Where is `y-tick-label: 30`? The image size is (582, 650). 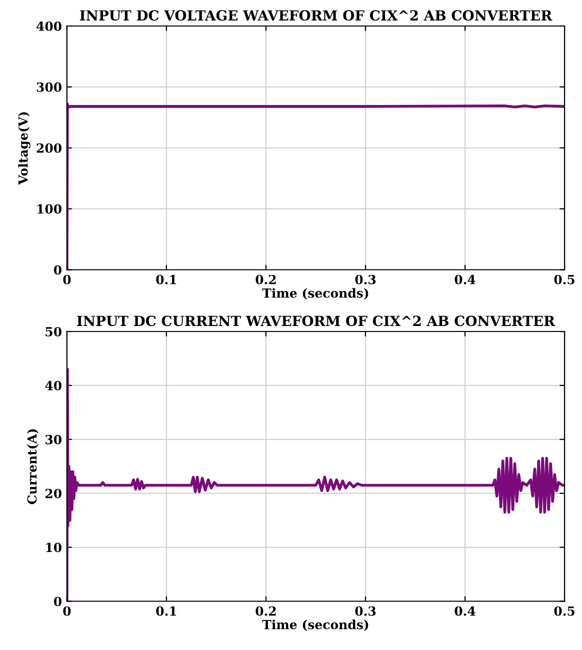
y-tick-label: 30 is located at coordinates (54, 439).